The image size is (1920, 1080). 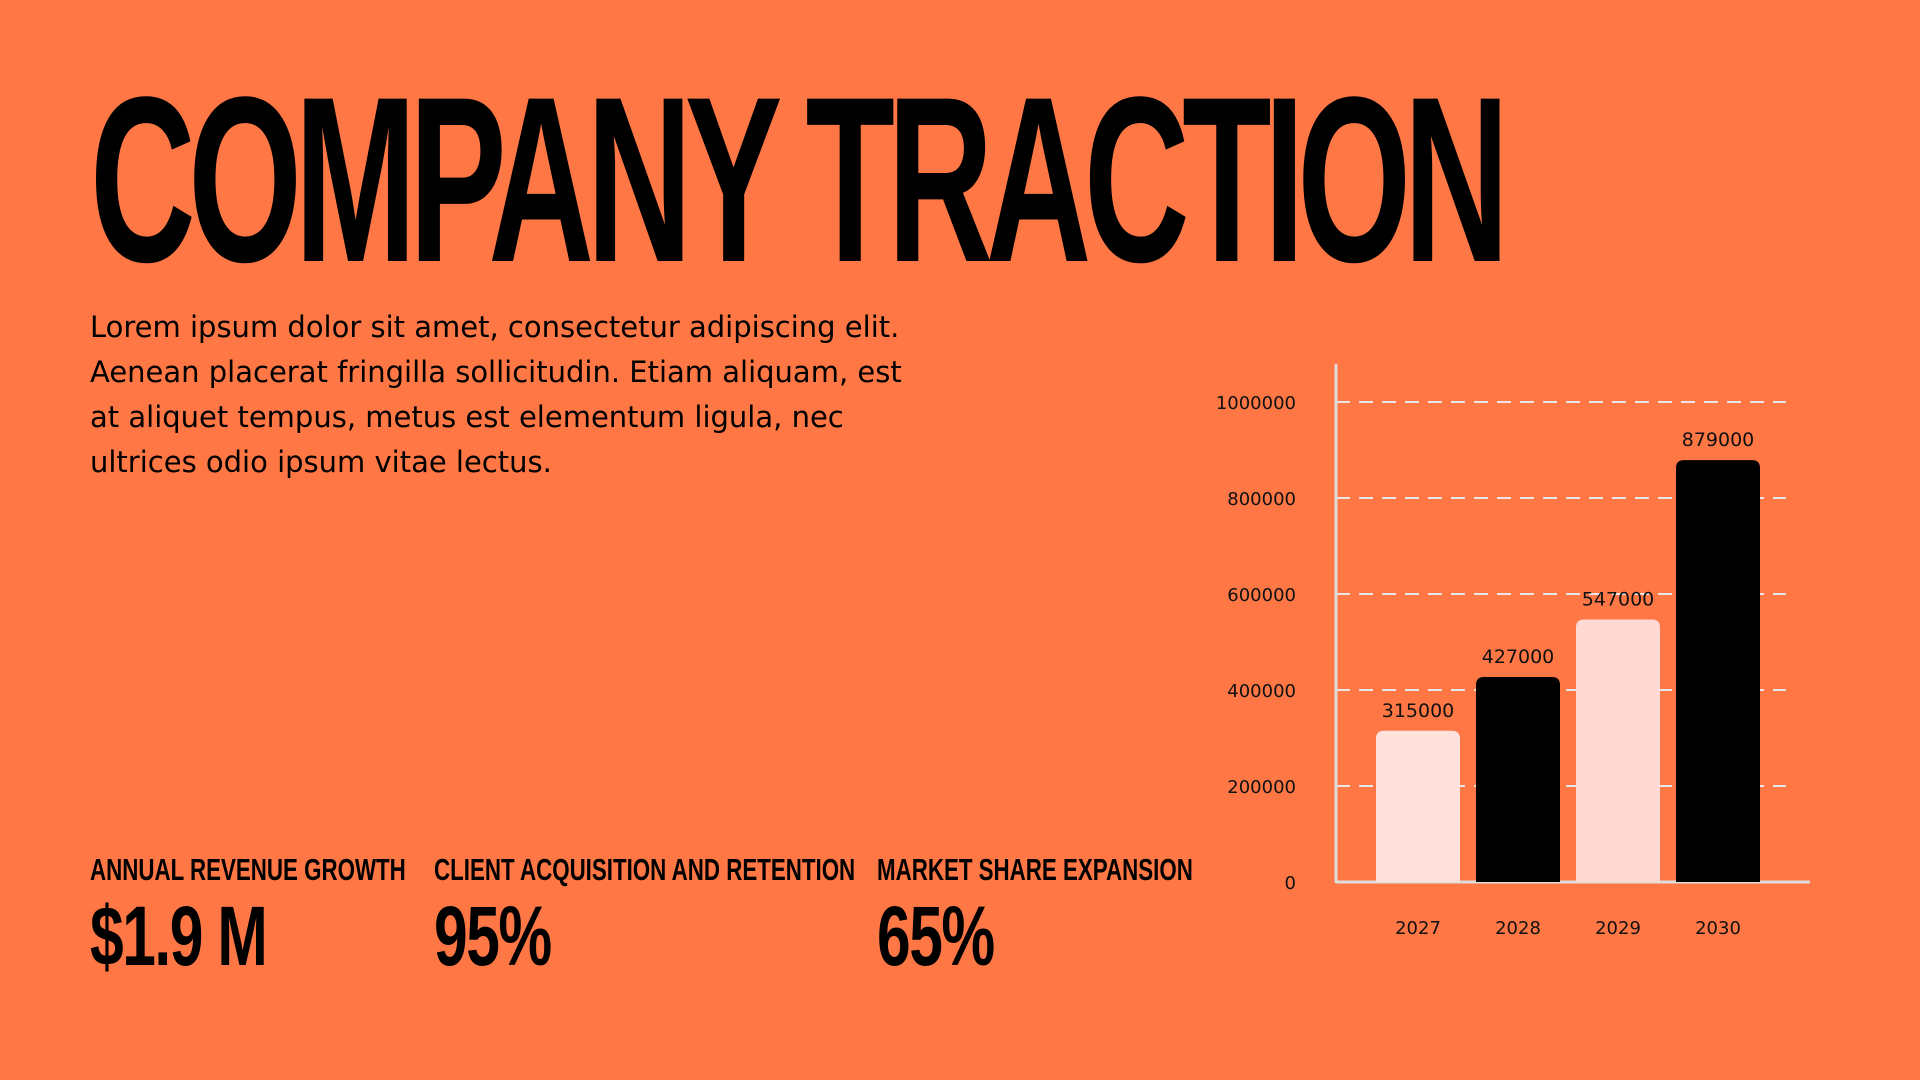 I want to click on stat-label: MARKET SHARE EXPANSION, so click(x=1035, y=869).